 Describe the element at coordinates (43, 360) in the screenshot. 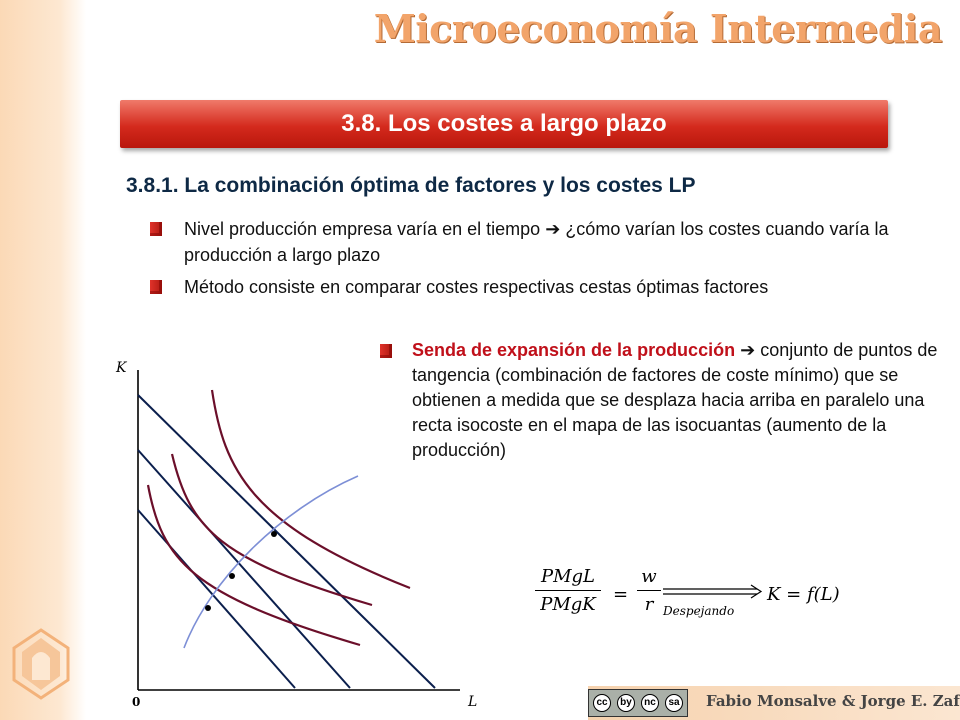

I see `left-decorative-bar` at that location.